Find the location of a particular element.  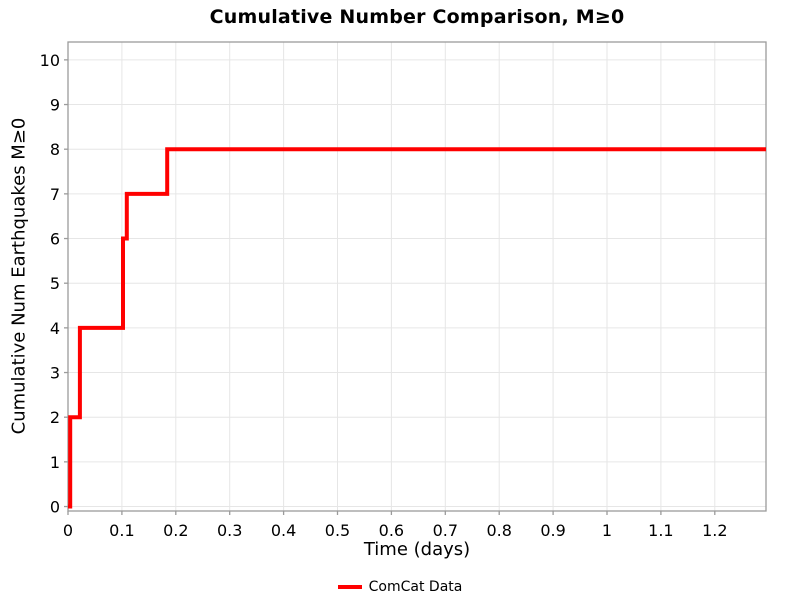

x-tick-label: 0.3 is located at coordinates (229, 530).